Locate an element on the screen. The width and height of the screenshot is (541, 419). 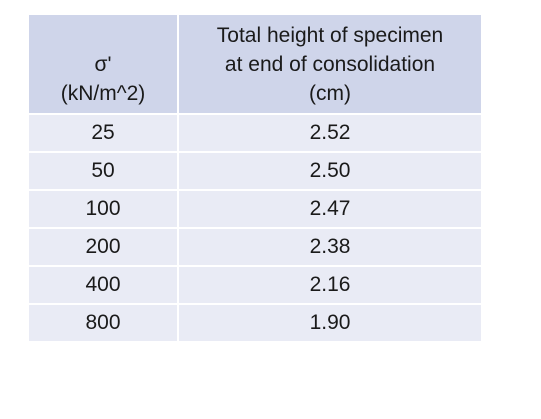
stress-cell: 50 is located at coordinates (104, 170).